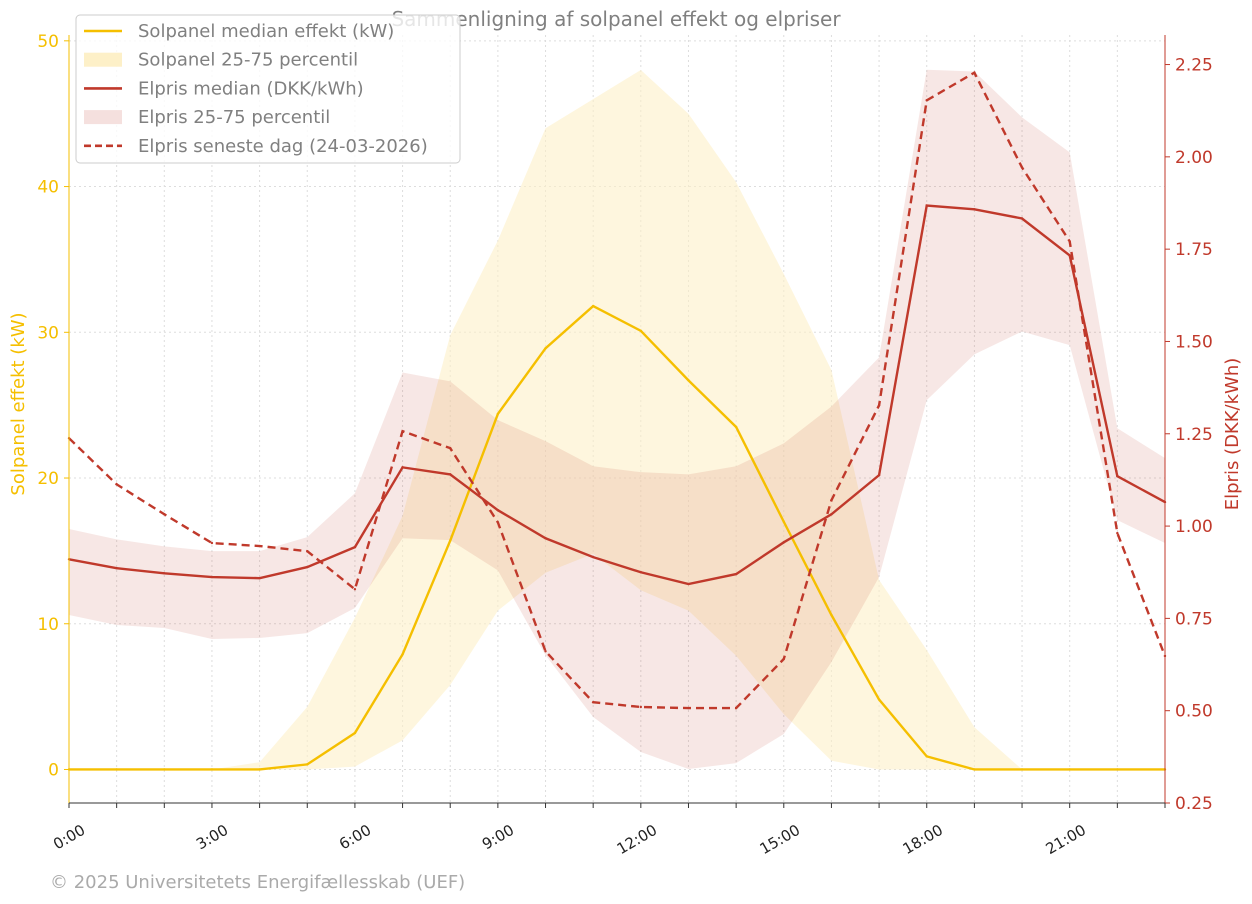 The width and height of the screenshot is (1252, 904). What do you see at coordinates (266, 31) in the screenshot?
I see `legend-label: Solpanel median effekt (kW)` at bounding box center [266, 31].